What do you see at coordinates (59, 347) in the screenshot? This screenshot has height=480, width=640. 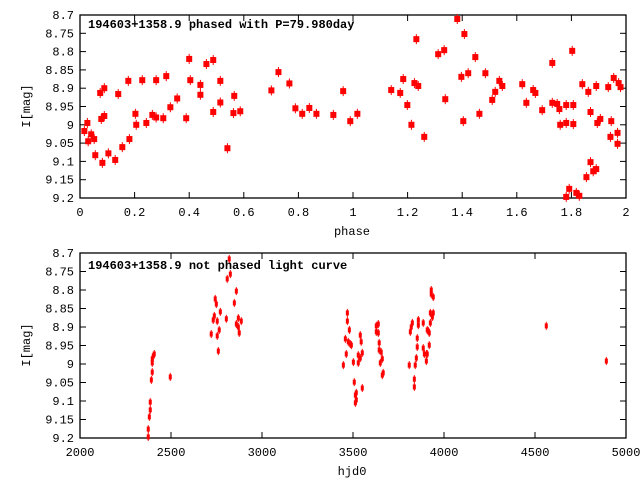 I see `y-tick-label: 8.95` at bounding box center [59, 347].